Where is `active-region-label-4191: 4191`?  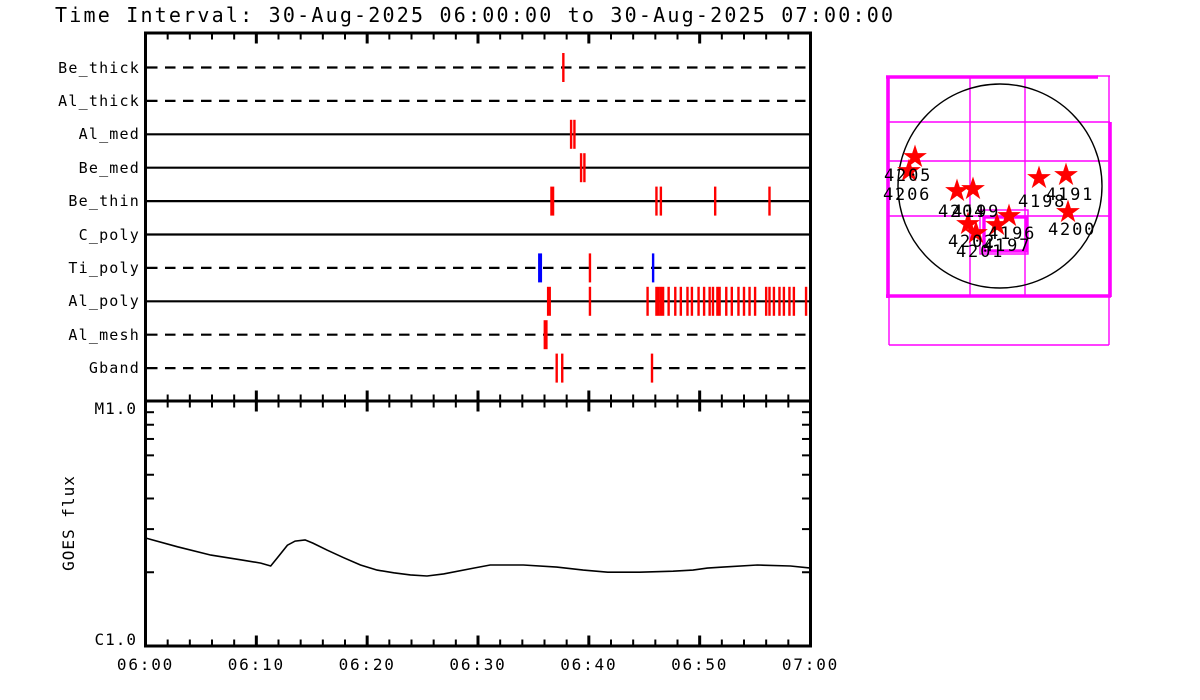
active-region-label-4191: 4191 is located at coordinates (1070, 195).